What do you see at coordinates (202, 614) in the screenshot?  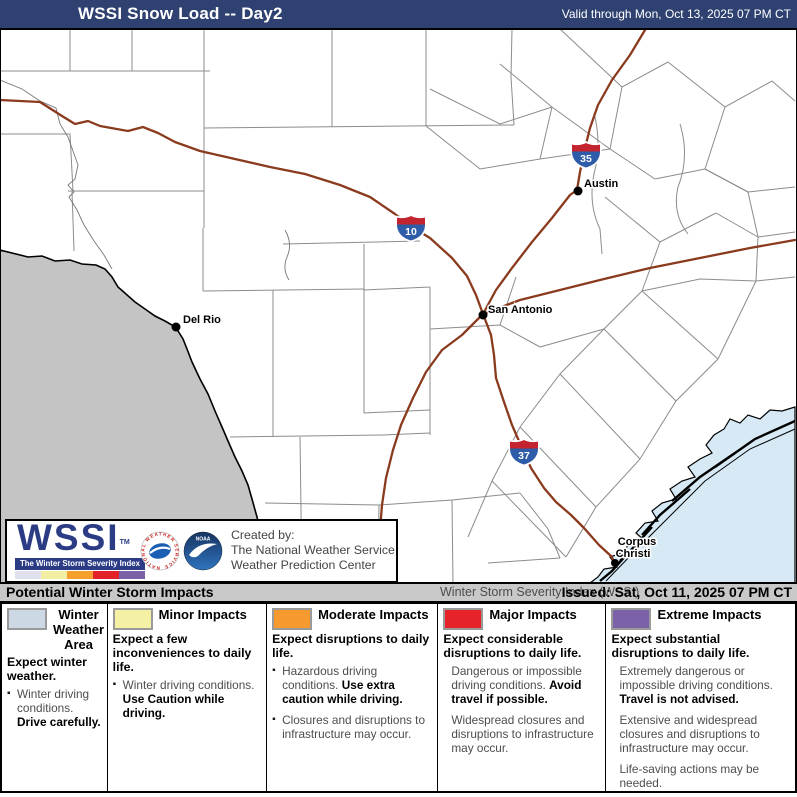 I see `legend-title: Minor Impacts` at bounding box center [202, 614].